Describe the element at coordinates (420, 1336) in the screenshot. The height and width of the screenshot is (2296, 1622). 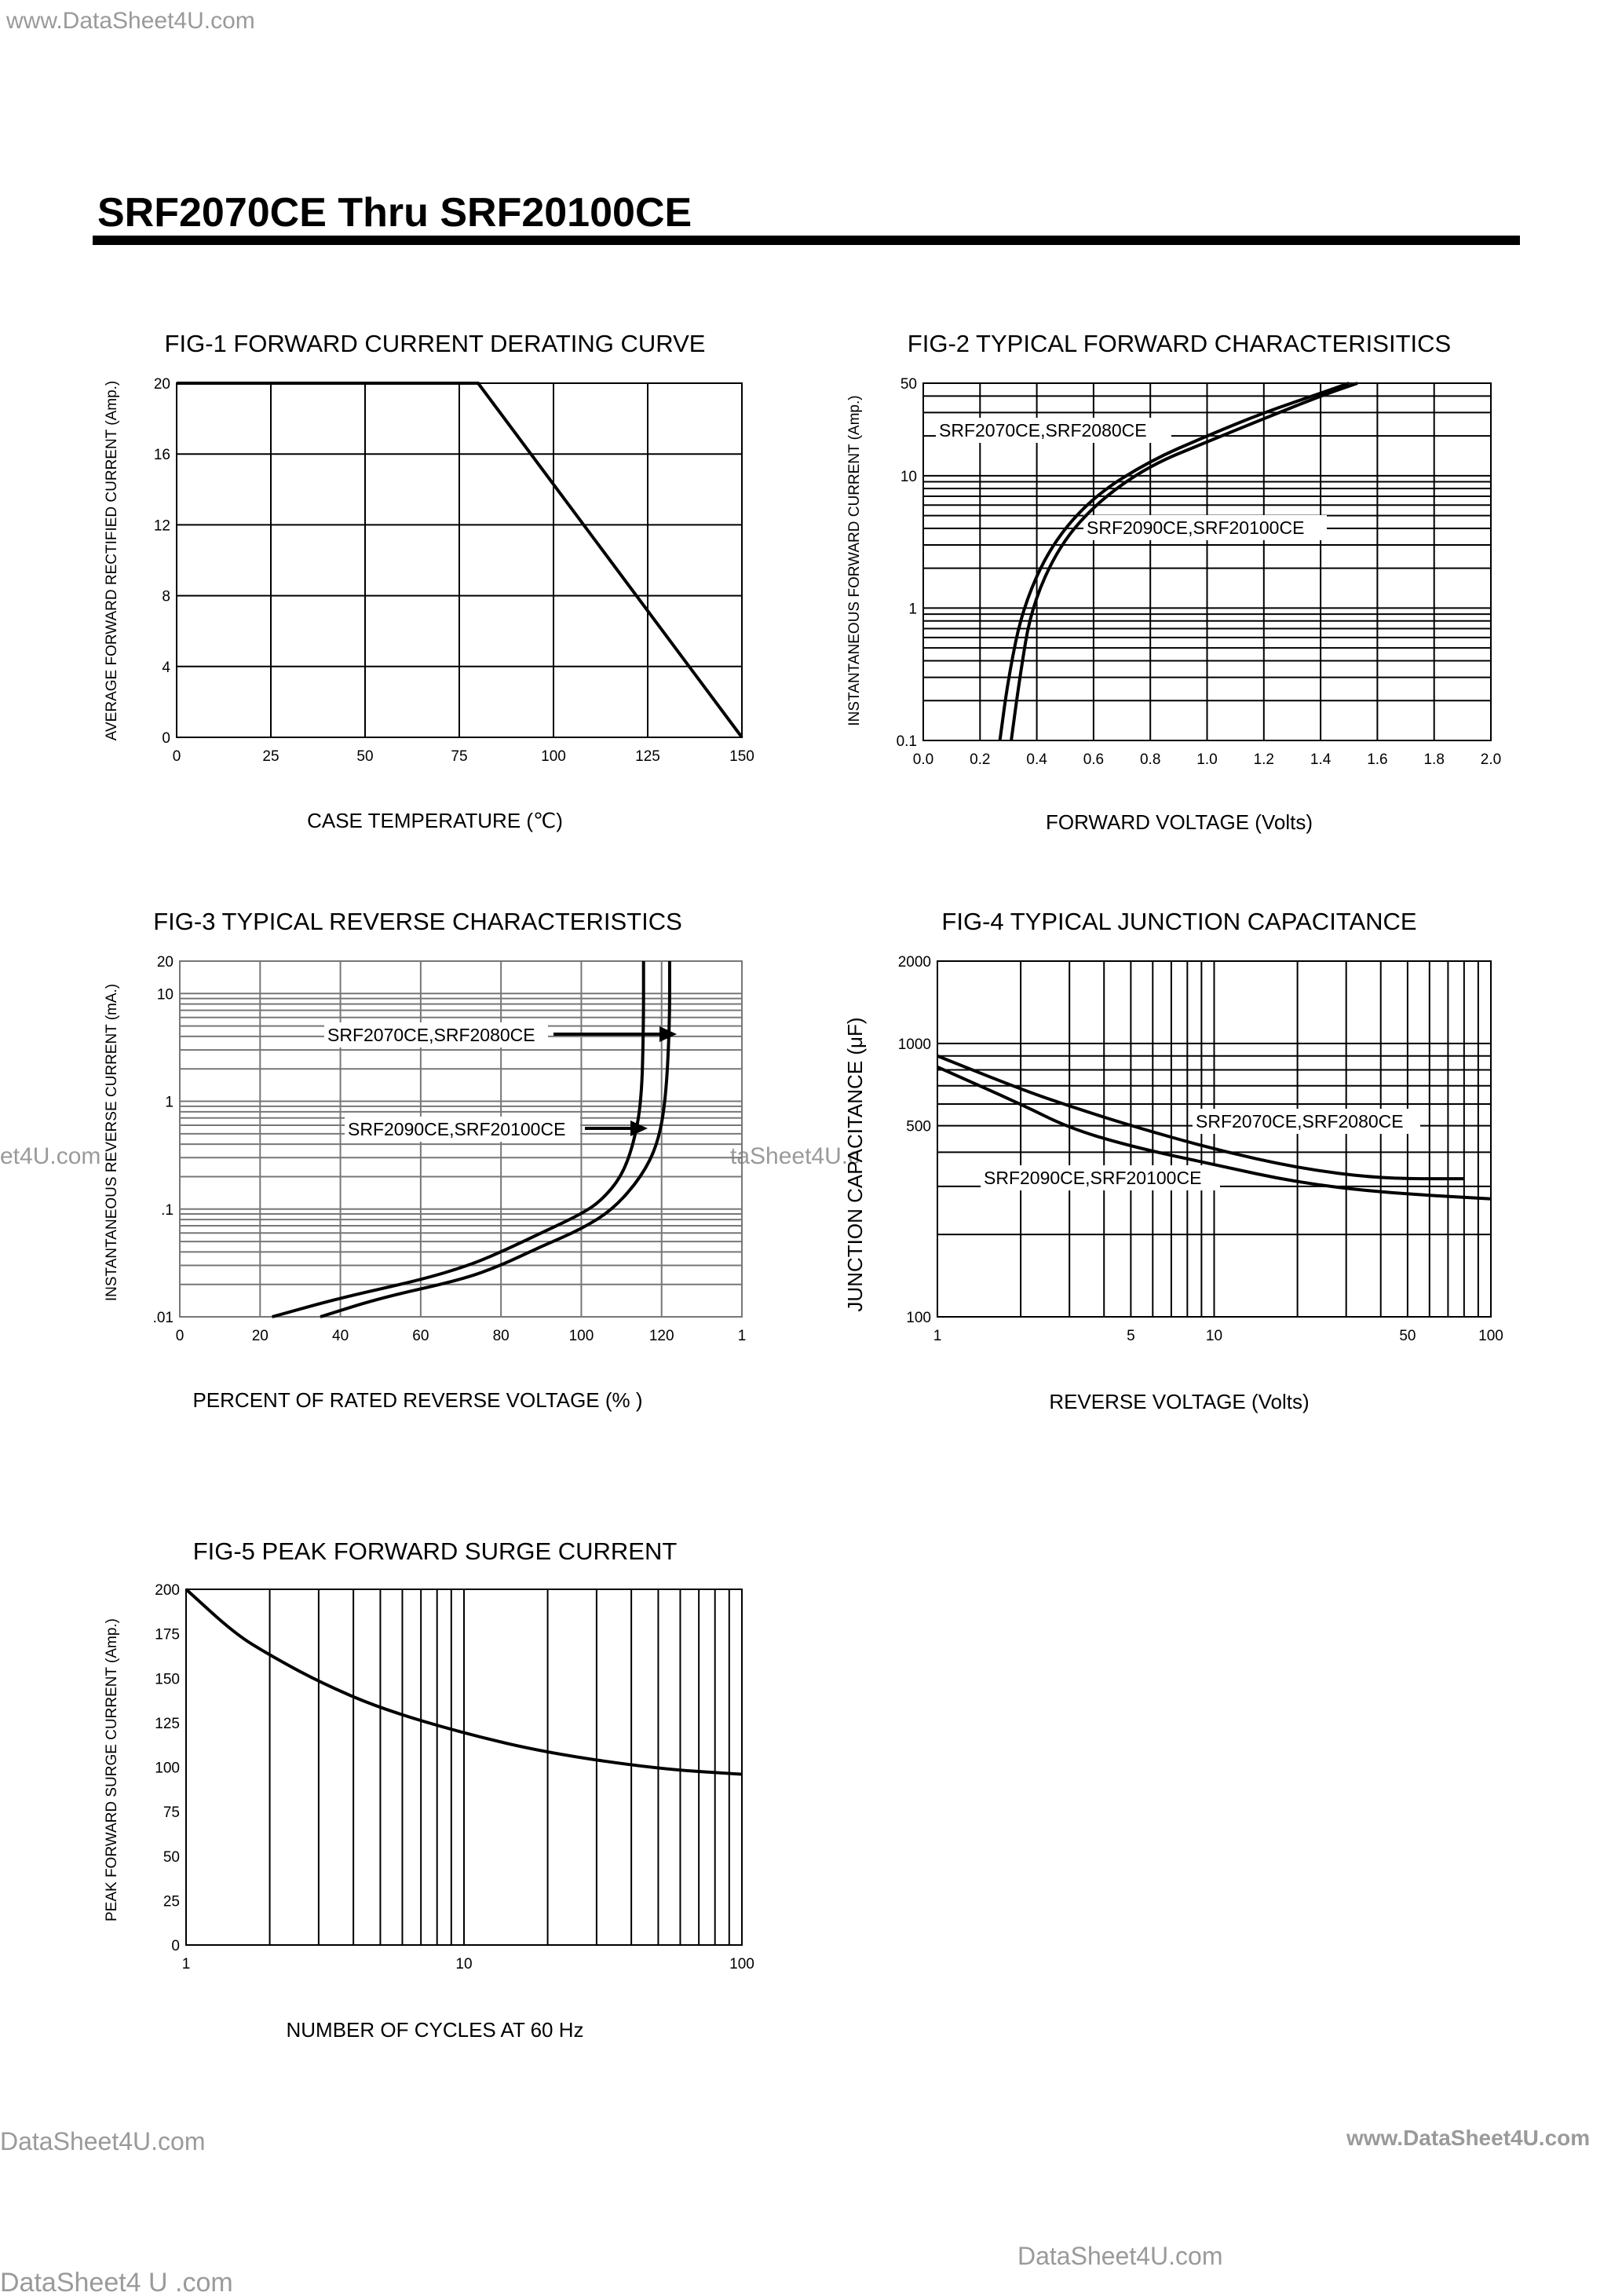
I see `x-tick-label: 60` at that location.